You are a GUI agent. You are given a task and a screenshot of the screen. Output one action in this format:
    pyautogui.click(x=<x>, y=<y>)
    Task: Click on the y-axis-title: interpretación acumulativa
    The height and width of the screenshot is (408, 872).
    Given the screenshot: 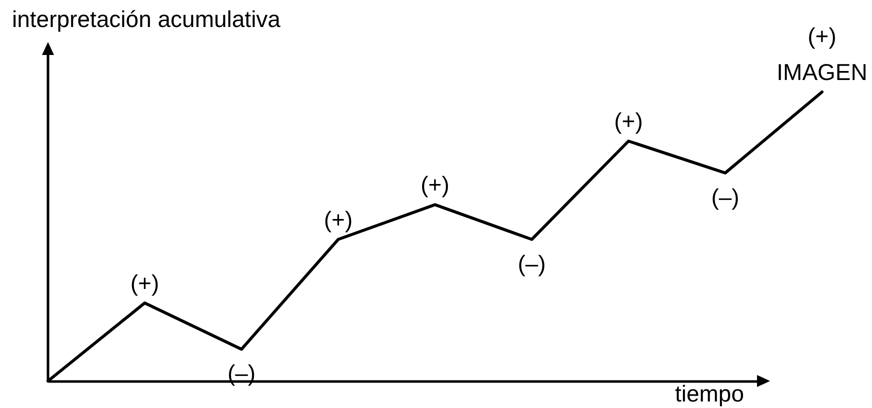 What is the action you would take?
    pyautogui.click(x=146, y=19)
    